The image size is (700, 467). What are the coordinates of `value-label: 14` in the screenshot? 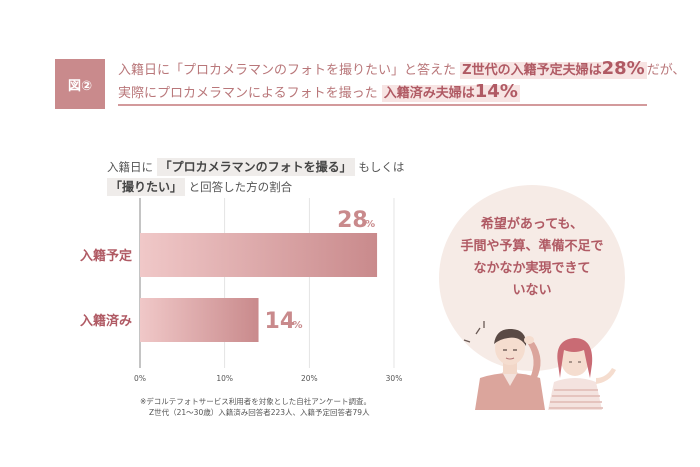 It's located at (280, 321).